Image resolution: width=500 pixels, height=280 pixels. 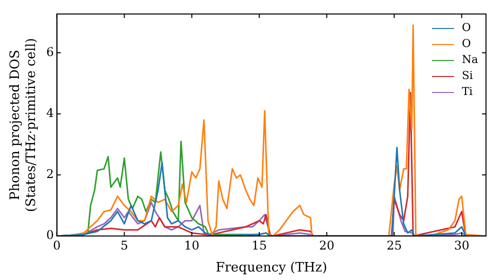 What do you see at coordinates (467, 76) in the screenshot?
I see `legend-label: Si` at bounding box center [467, 76].